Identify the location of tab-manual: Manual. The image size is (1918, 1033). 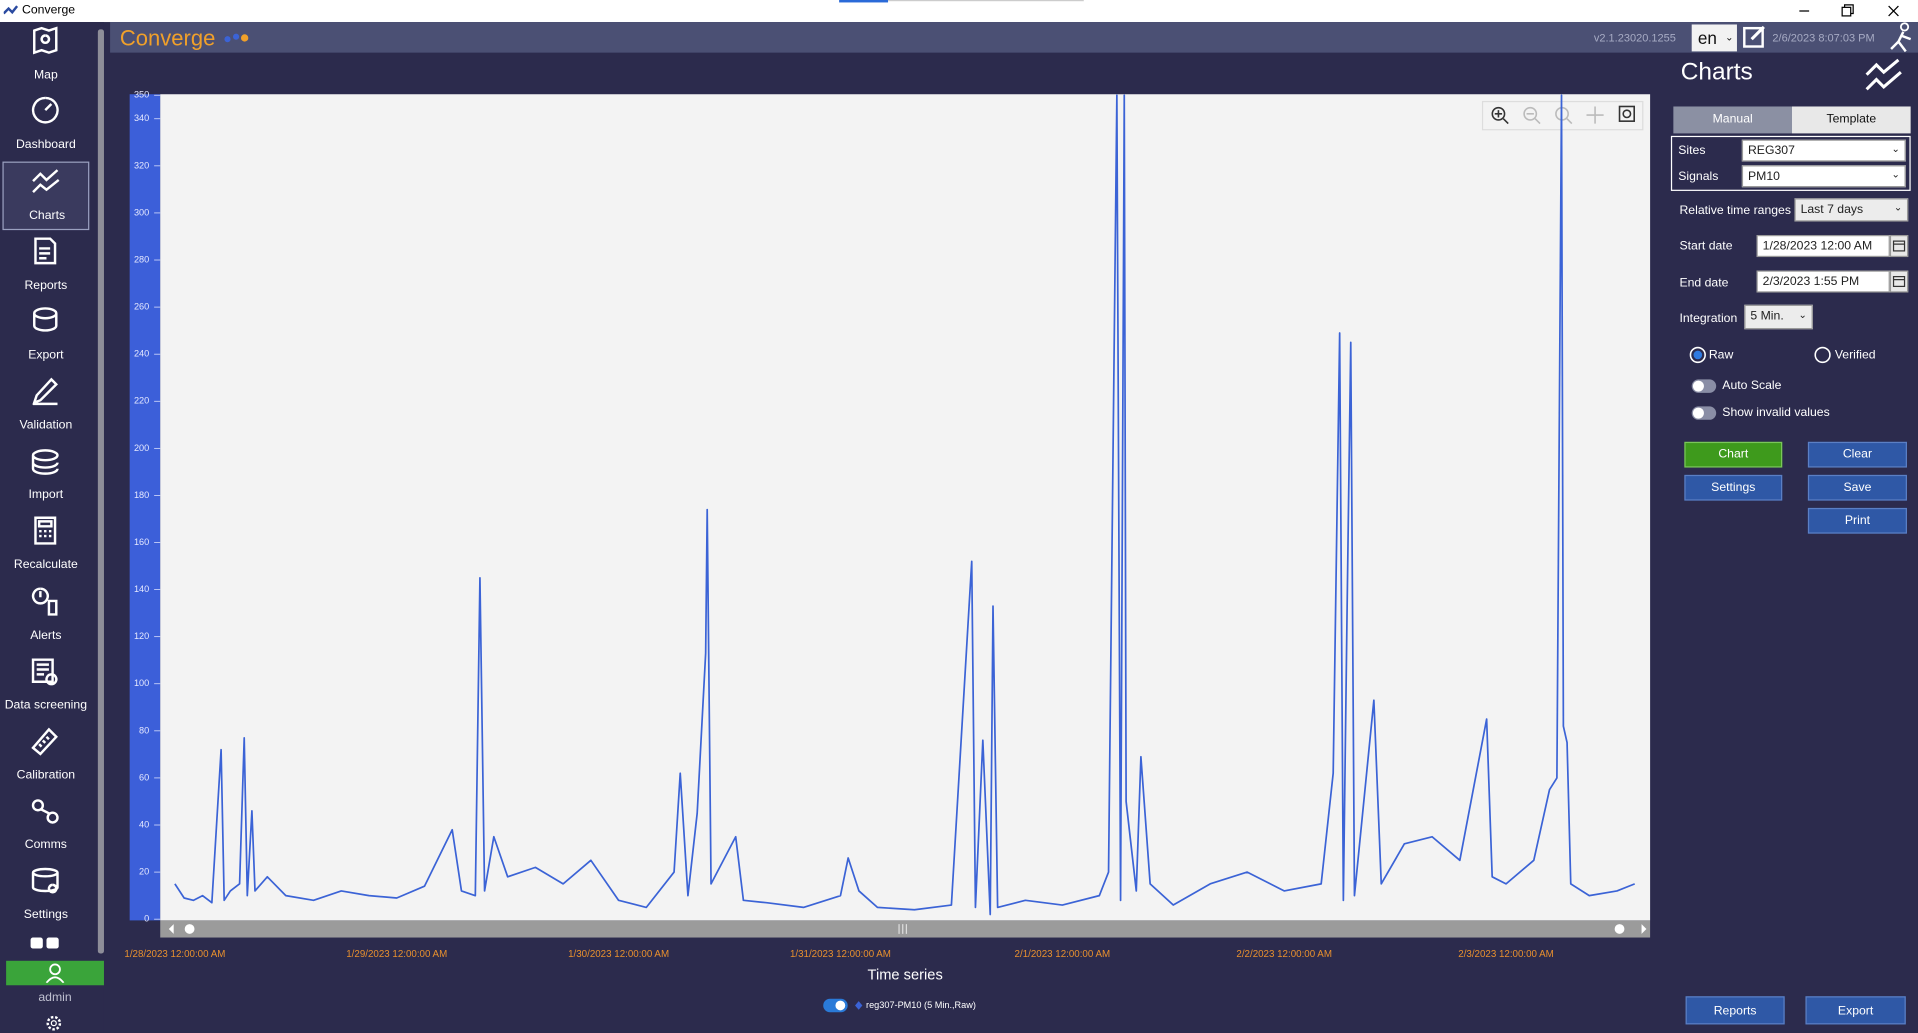
(1733, 120).